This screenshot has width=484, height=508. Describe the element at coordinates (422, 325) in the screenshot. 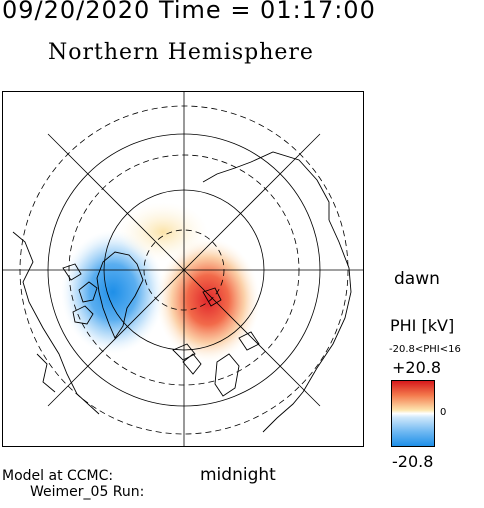

I see `colorbar-variable-label: PHI [kV]` at that location.